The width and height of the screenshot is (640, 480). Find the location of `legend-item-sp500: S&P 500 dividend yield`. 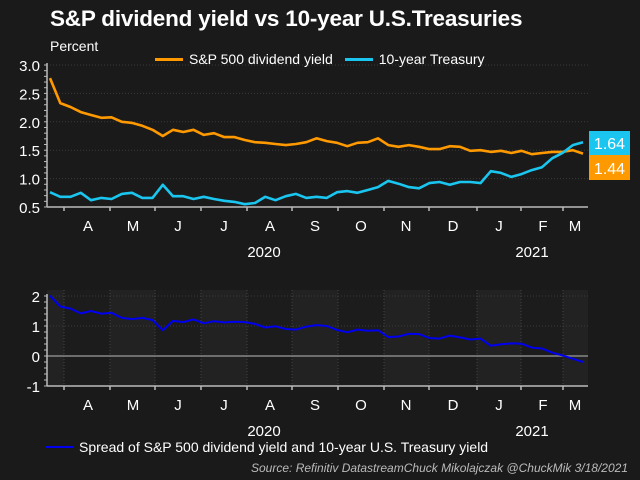

legend-item-sp500: S&P 500 dividend yield is located at coordinates (244, 59).